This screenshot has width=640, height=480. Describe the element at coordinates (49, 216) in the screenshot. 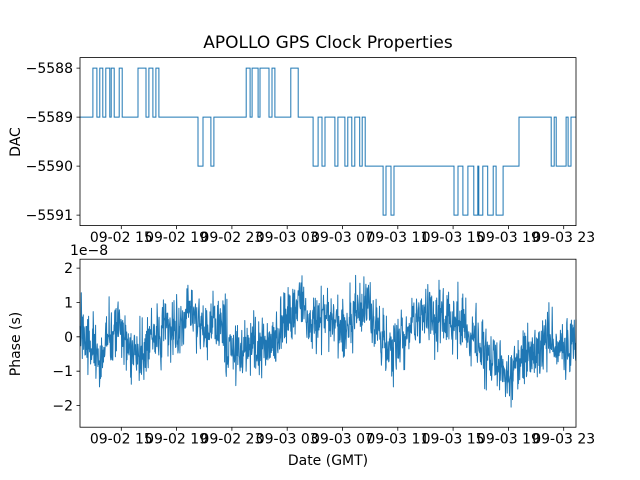

I see `top-y-tick-label: −5591` at that location.